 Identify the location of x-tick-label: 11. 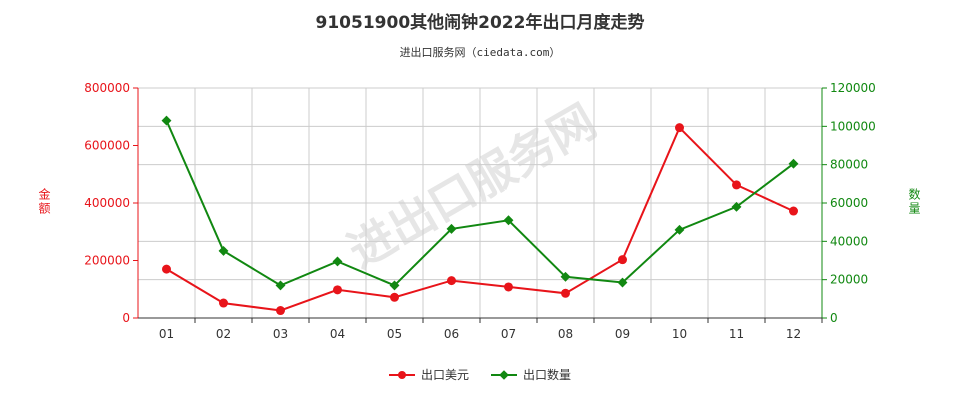
(736, 334).